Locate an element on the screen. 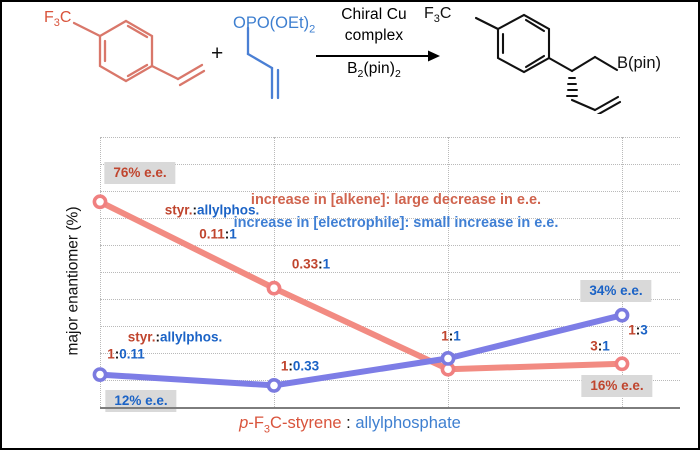 This screenshot has height=450, width=700. opo-subscript: 2 is located at coordinates (312, 29).